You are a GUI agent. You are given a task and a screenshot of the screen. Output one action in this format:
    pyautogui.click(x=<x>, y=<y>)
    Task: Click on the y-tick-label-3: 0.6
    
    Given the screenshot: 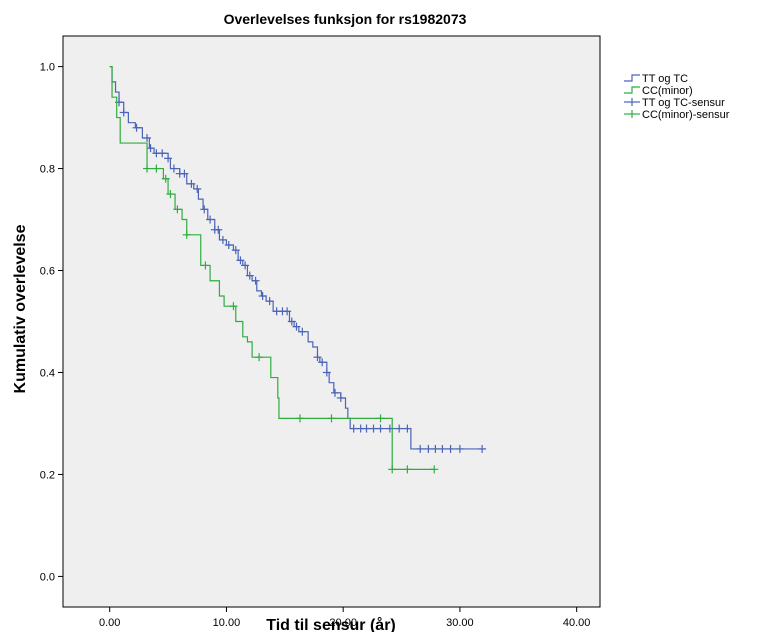 What is the action you would take?
    pyautogui.click(x=47, y=272)
    